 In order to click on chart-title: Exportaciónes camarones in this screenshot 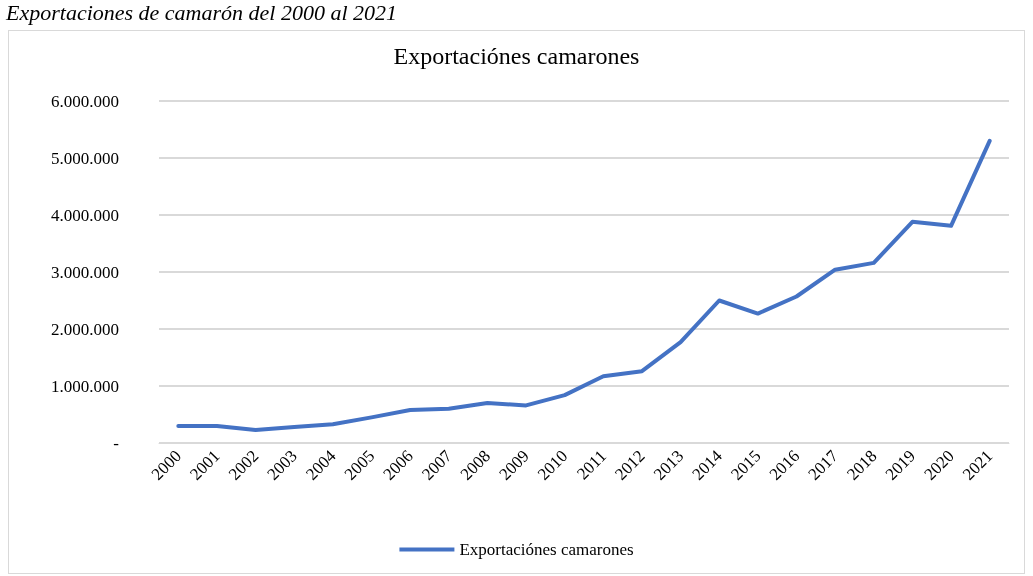, I will do `click(516, 56)`.